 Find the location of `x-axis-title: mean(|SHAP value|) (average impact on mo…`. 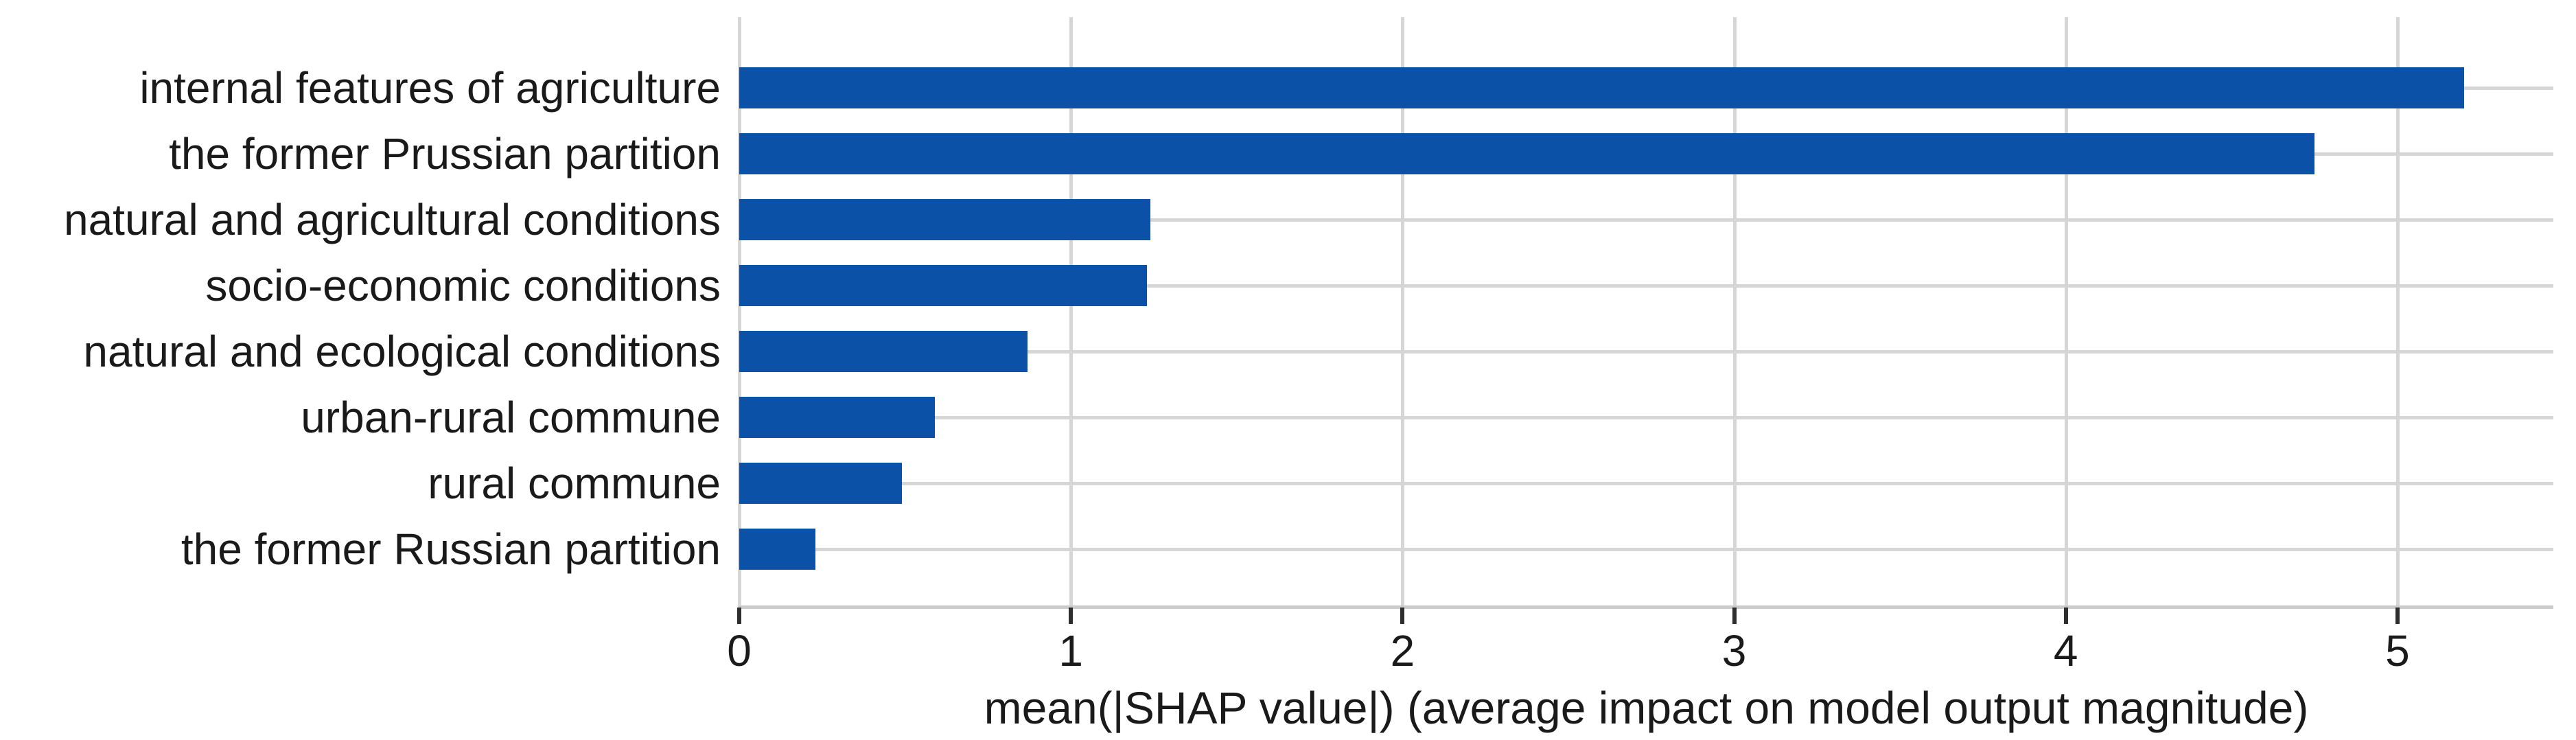

x-axis-title: mean(|SHAP value|) (average impact on mo… is located at coordinates (1646, 707).